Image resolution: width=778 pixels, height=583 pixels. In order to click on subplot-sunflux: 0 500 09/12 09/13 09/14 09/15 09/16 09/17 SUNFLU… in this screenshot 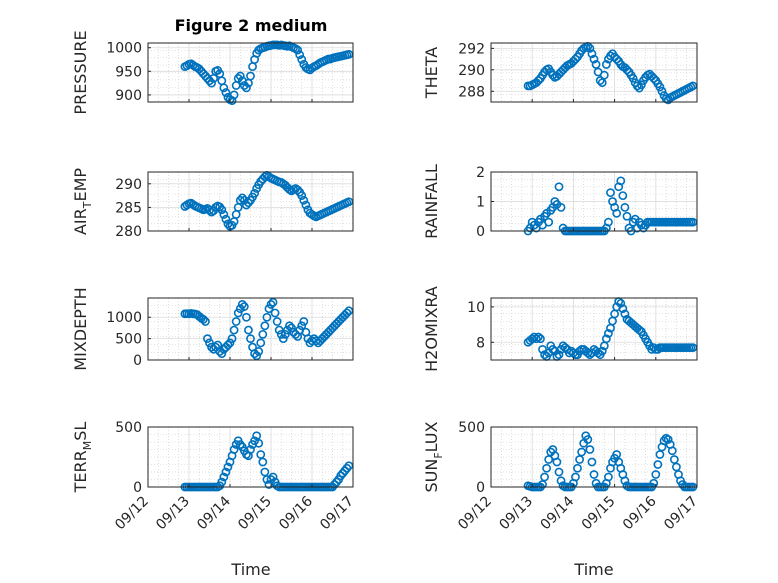, I will do `click(561, 476)`.